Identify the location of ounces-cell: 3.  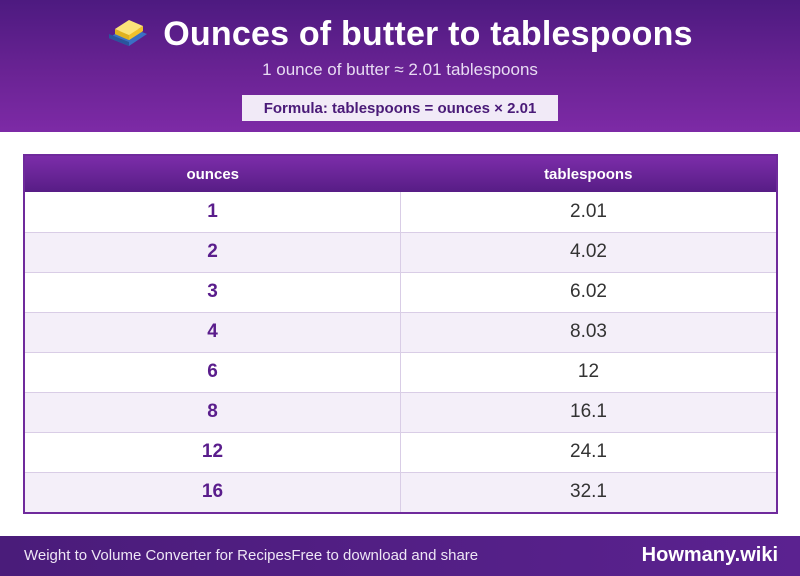
(213, 292).